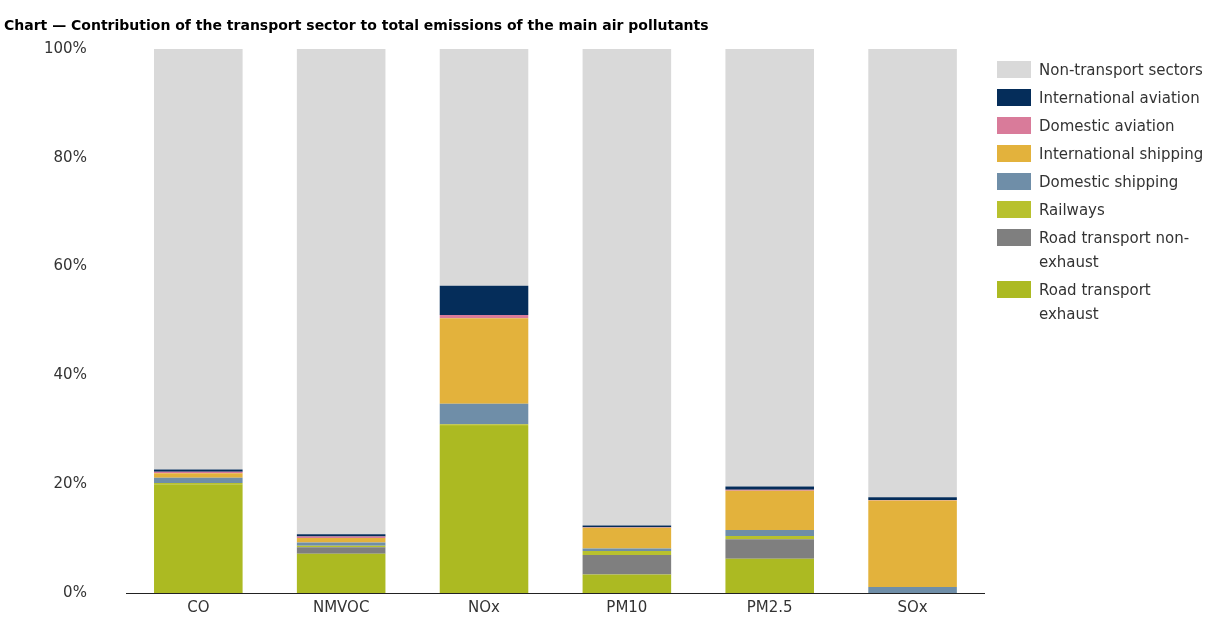  I want to click on y-tick-label: 40%, so click(70, 374).